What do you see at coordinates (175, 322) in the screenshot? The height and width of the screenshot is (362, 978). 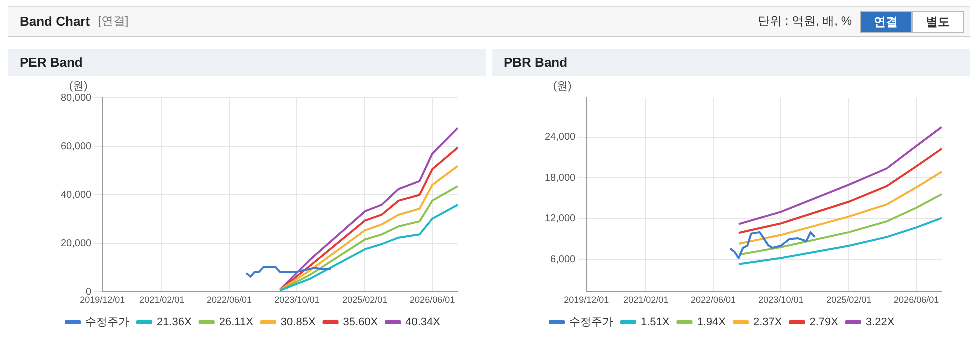 I see `legend-label: 21.36X` at bounding box center [175, 322].